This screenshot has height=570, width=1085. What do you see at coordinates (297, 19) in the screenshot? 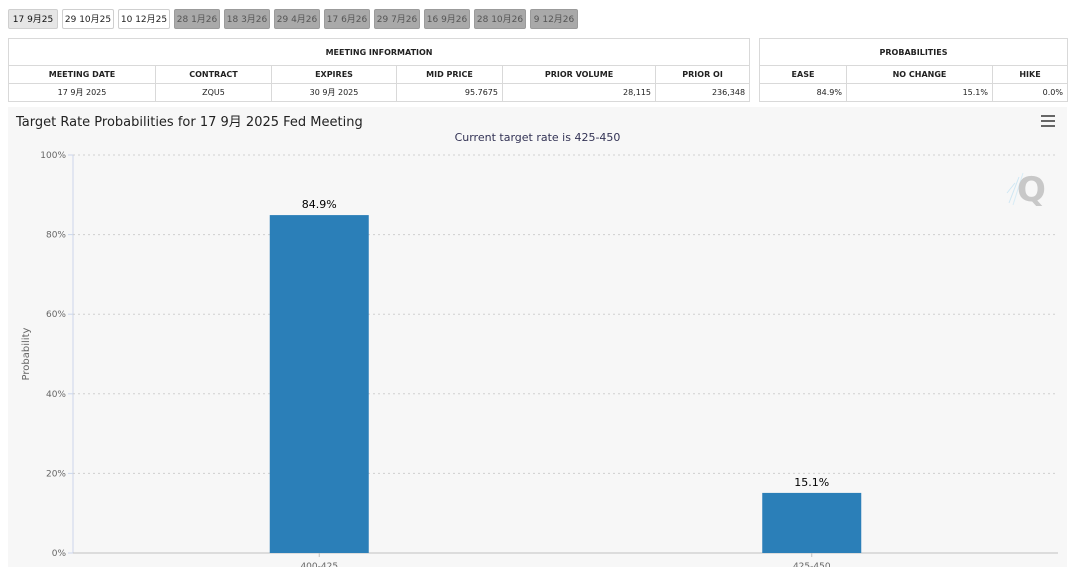
I see `tab-6: 29 4月26` at bounding box center [297, 19].